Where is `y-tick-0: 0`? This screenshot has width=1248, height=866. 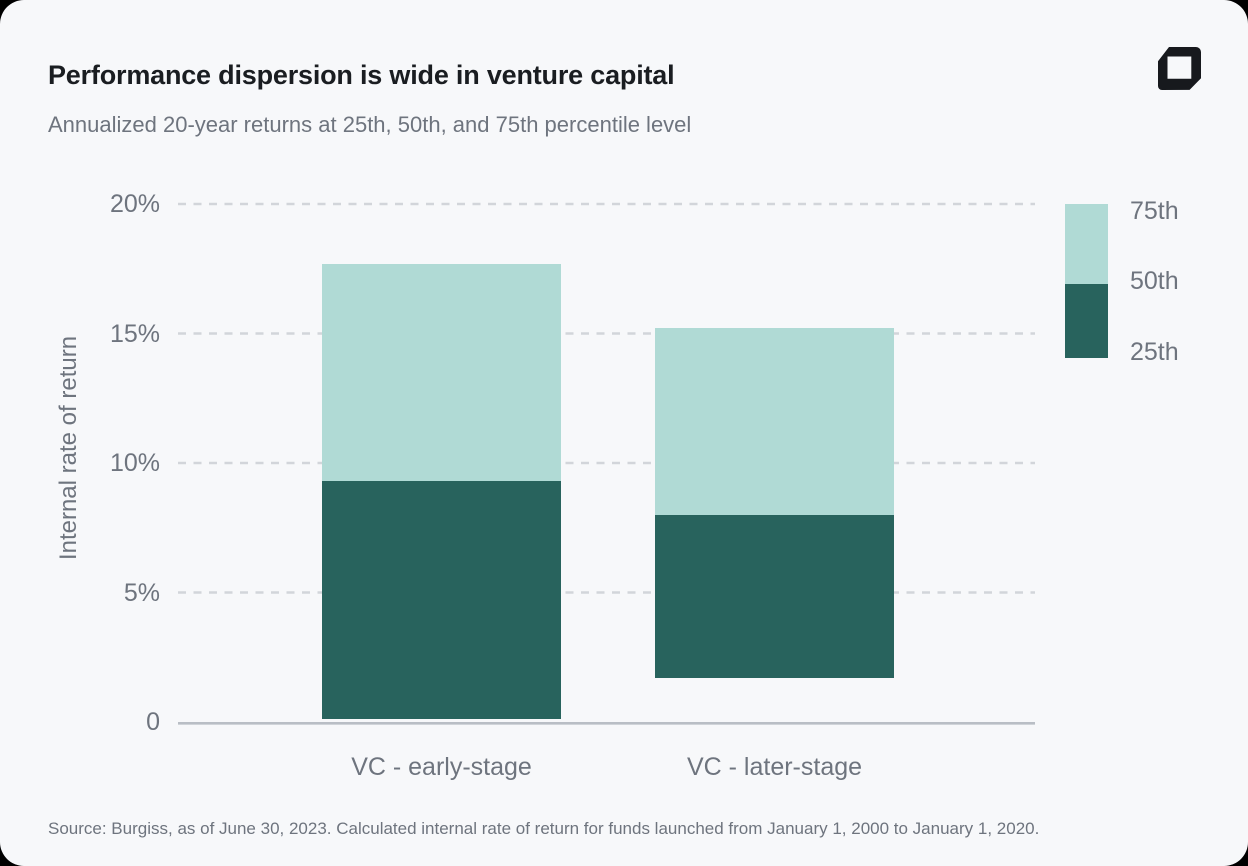 y-tick-0: 0 is located at coordinates (153, 722).